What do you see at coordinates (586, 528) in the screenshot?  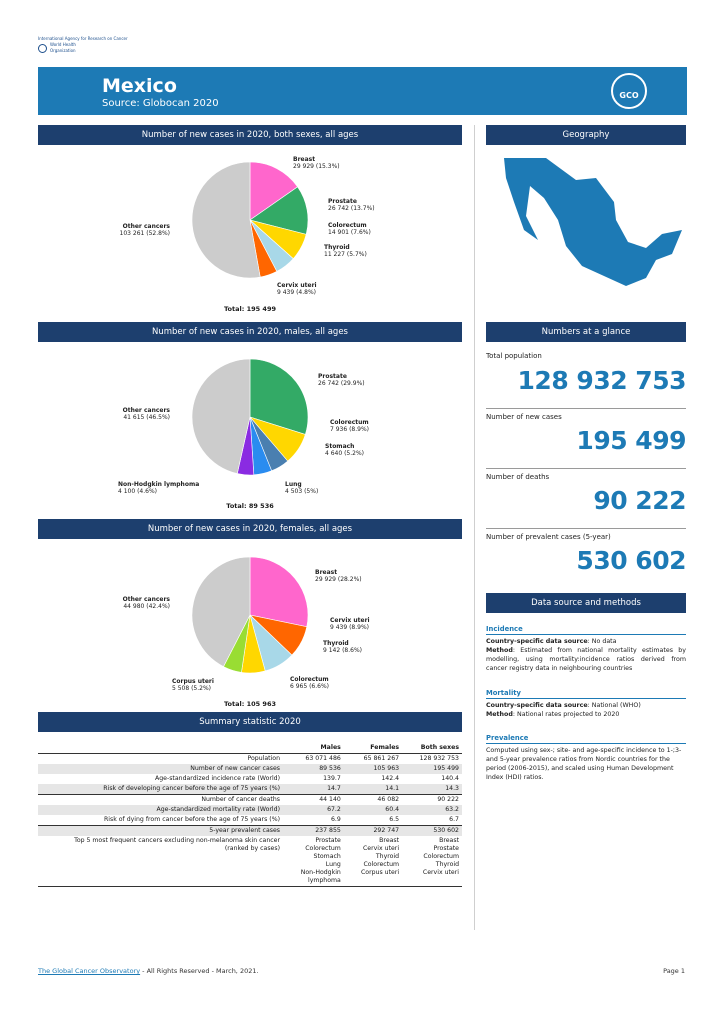 I see `divider` at bounding box center [586, 528].